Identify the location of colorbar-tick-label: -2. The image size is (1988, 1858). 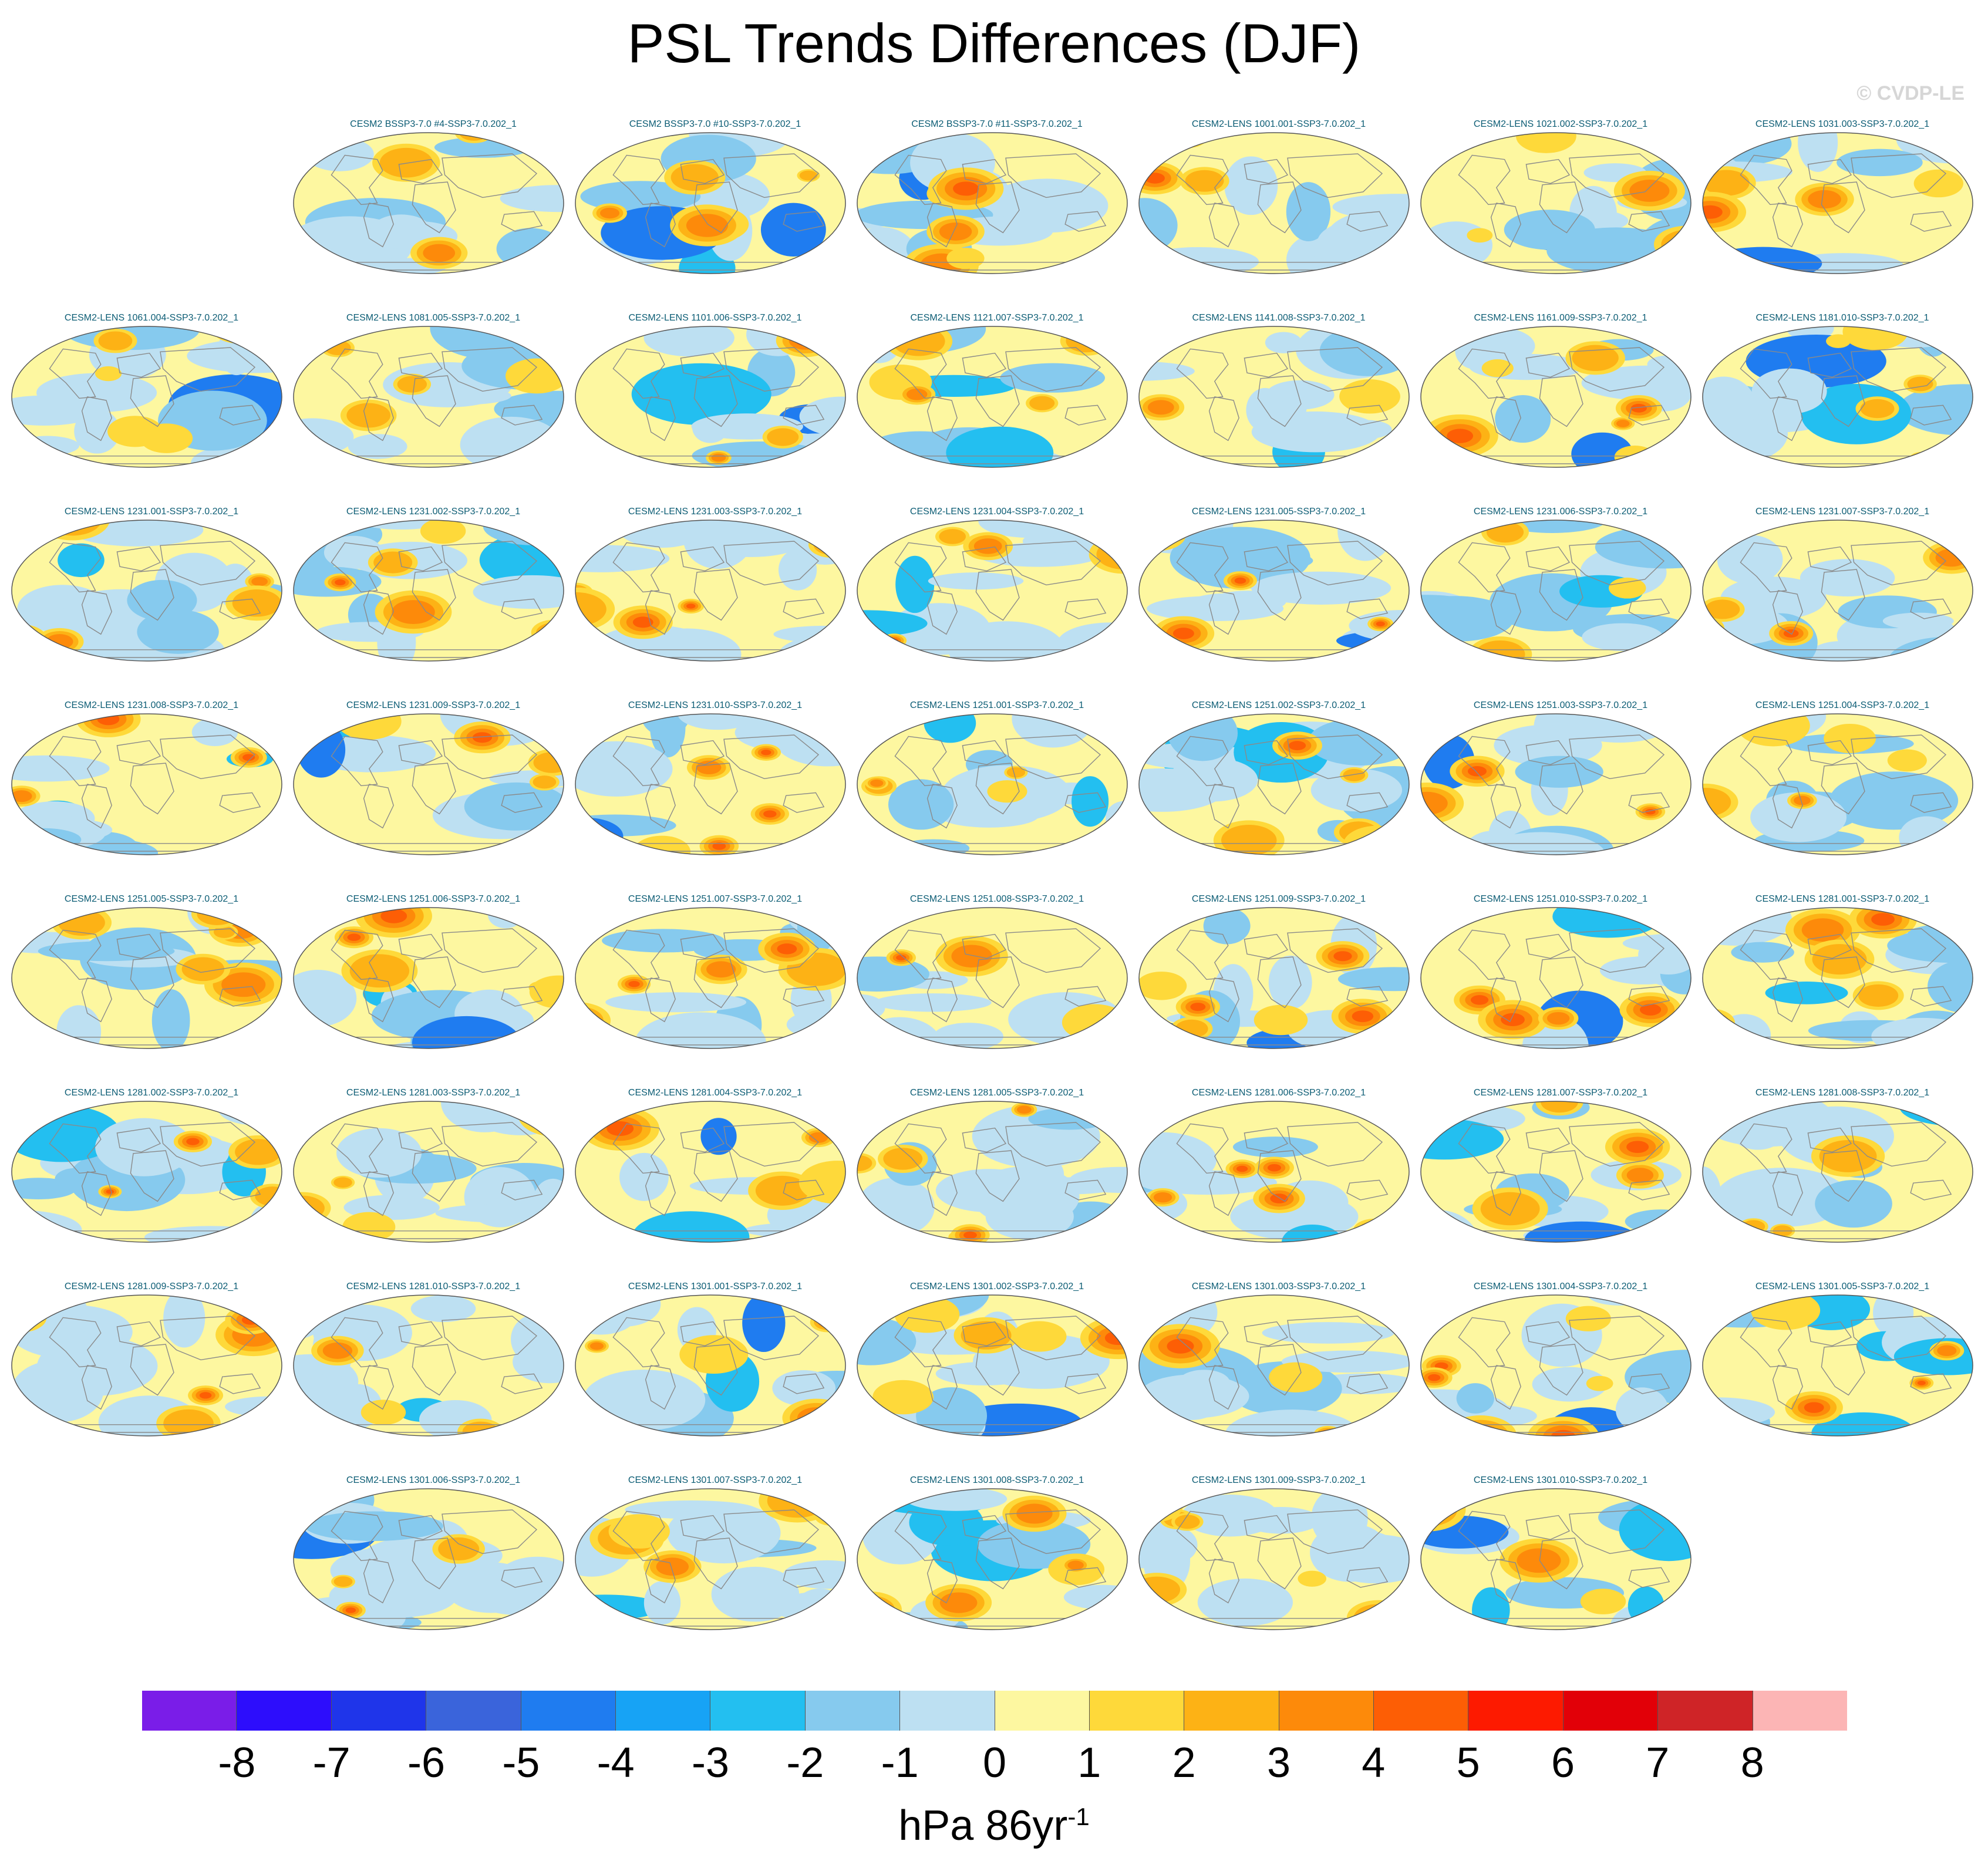
(805, 1762).